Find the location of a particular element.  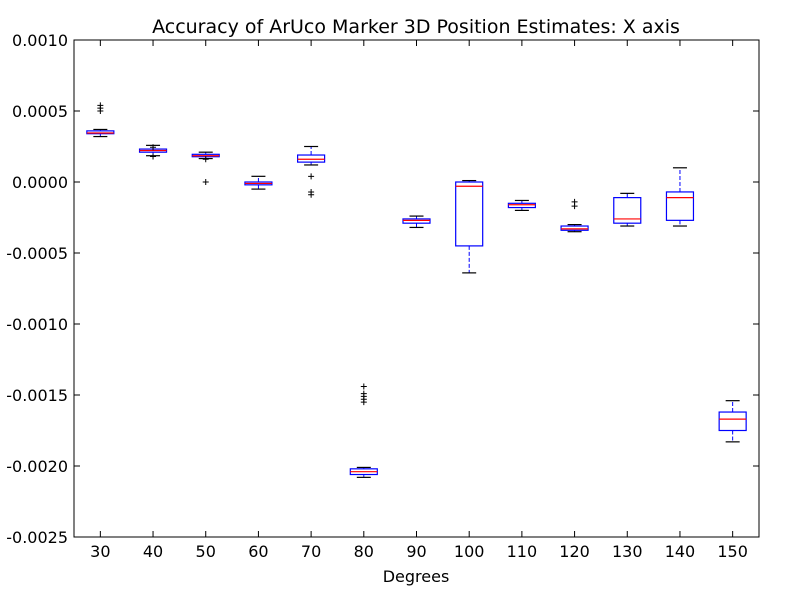

x-tick-label: 150 is located at coordinates (732, 551).